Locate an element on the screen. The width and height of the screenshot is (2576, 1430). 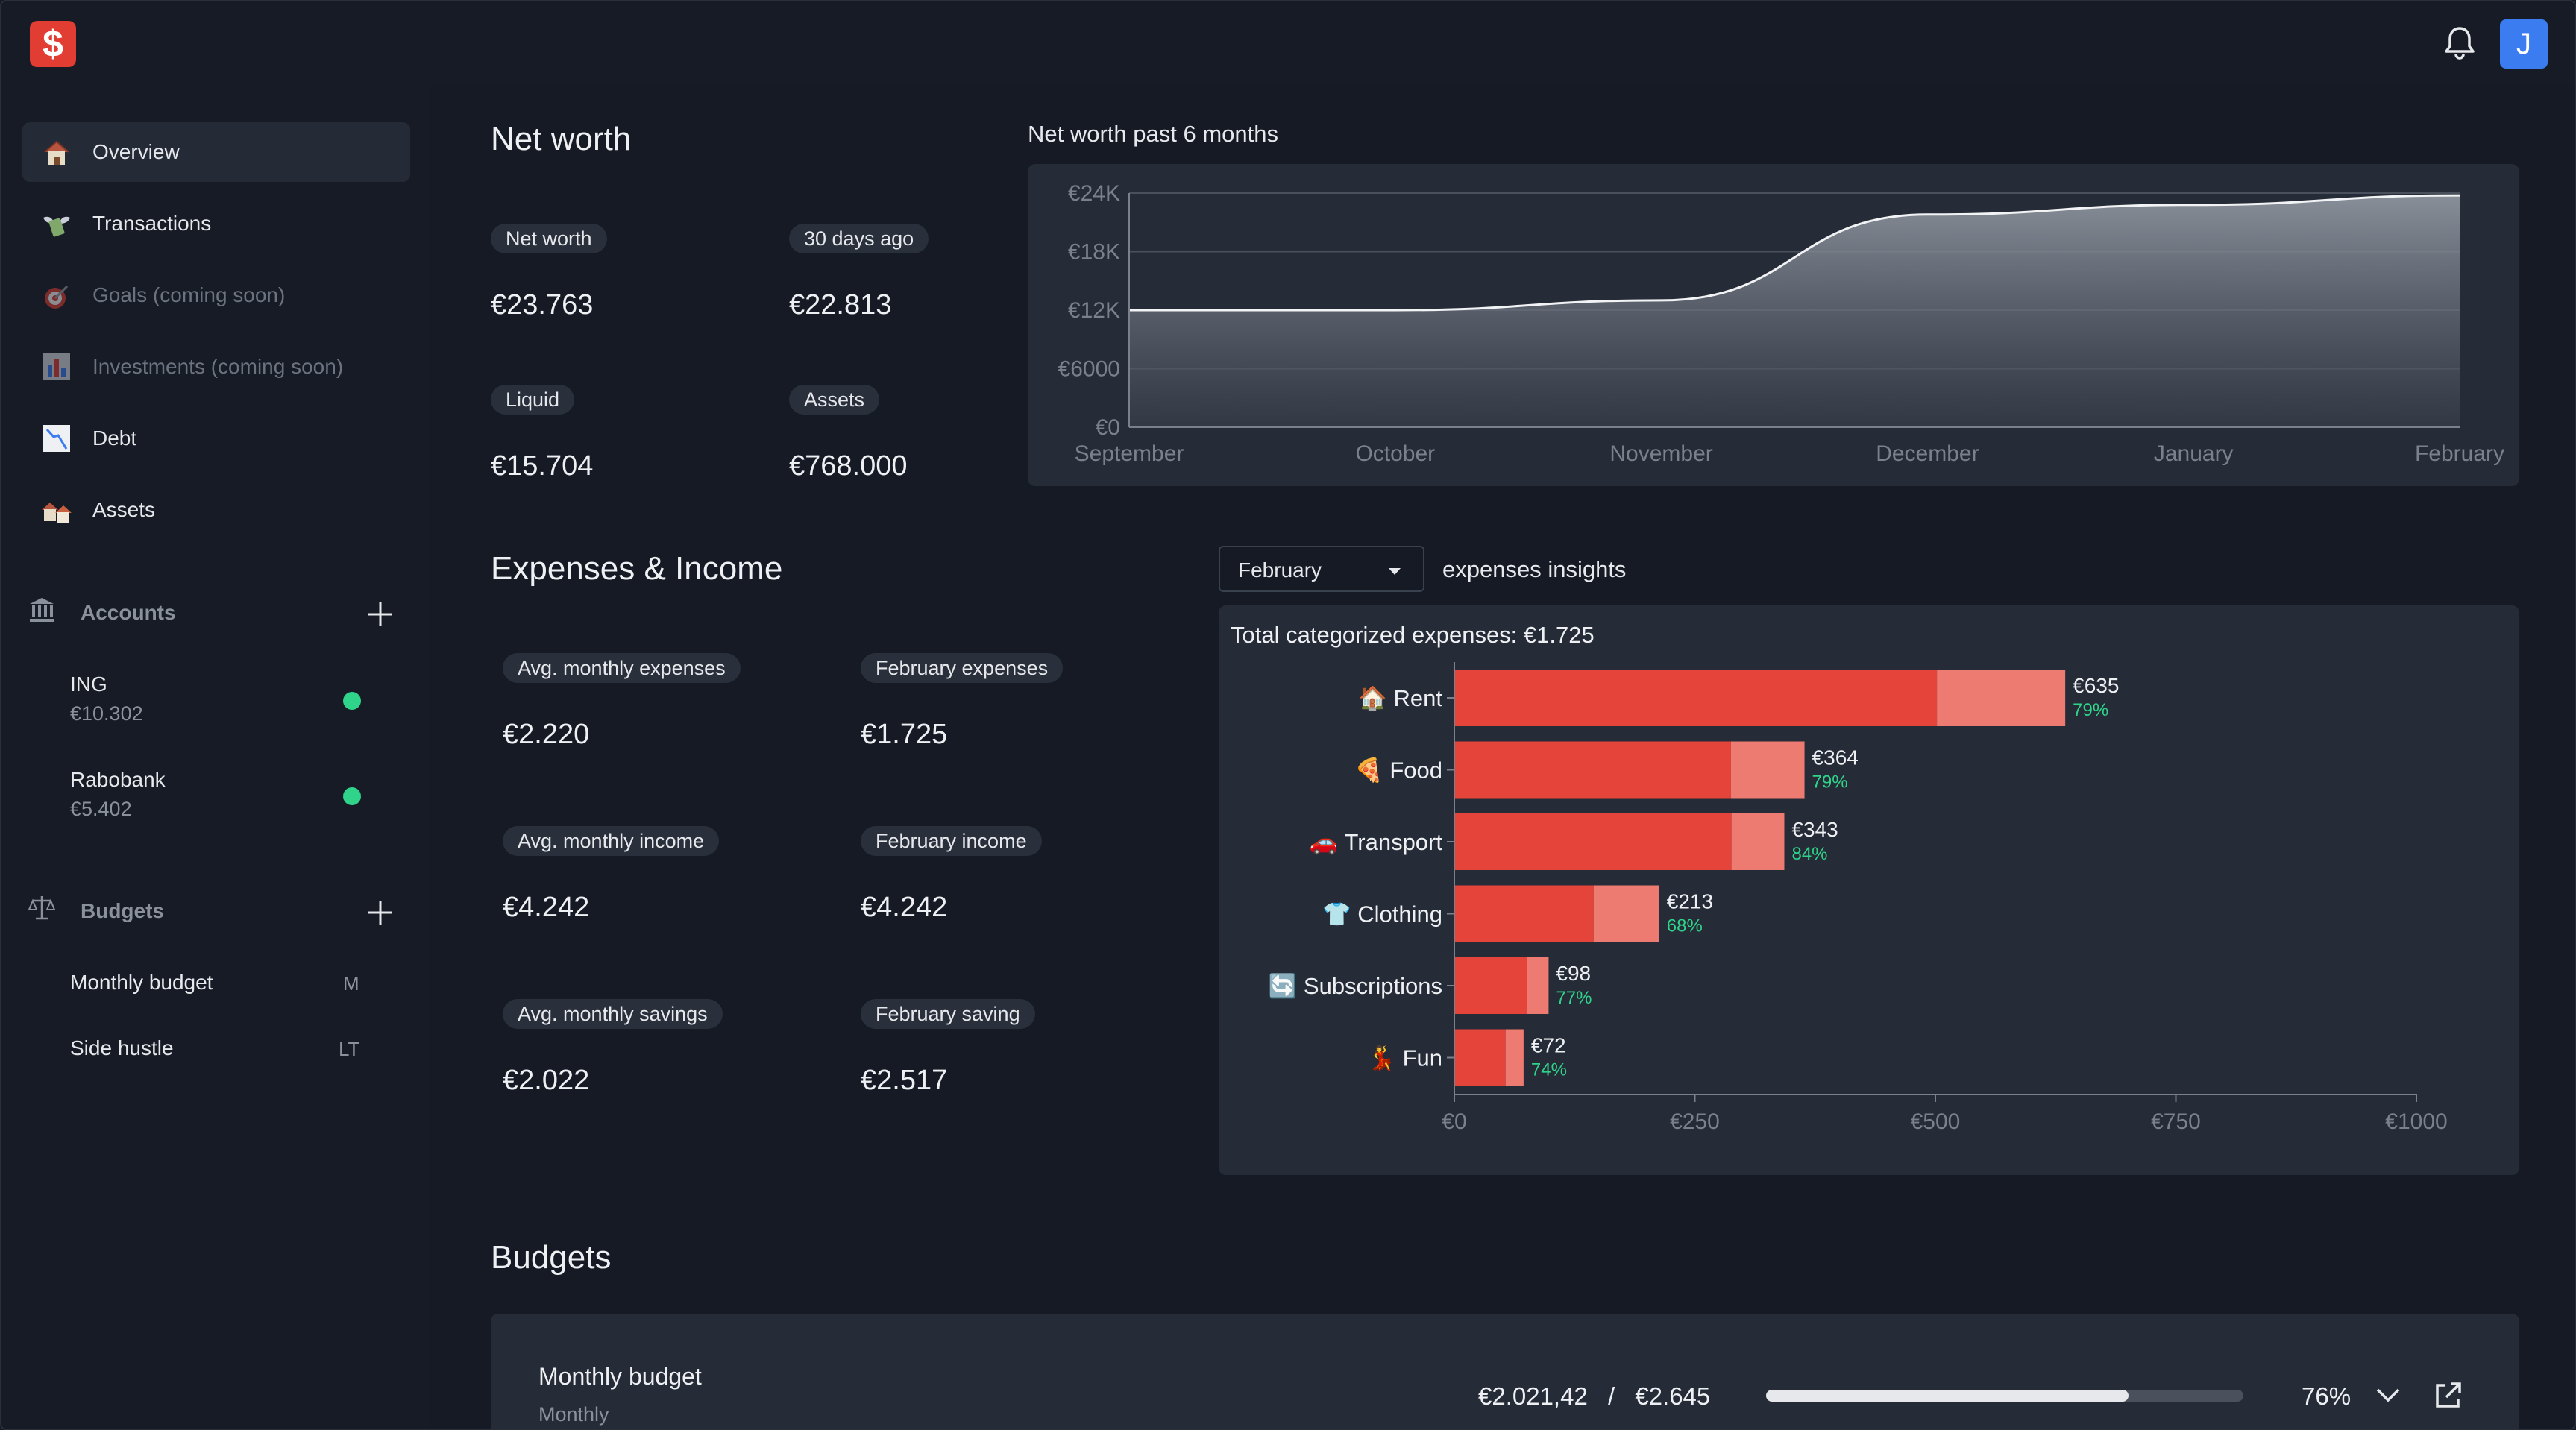
y-tick-label: €24K is located at coordinates (1094, 193).